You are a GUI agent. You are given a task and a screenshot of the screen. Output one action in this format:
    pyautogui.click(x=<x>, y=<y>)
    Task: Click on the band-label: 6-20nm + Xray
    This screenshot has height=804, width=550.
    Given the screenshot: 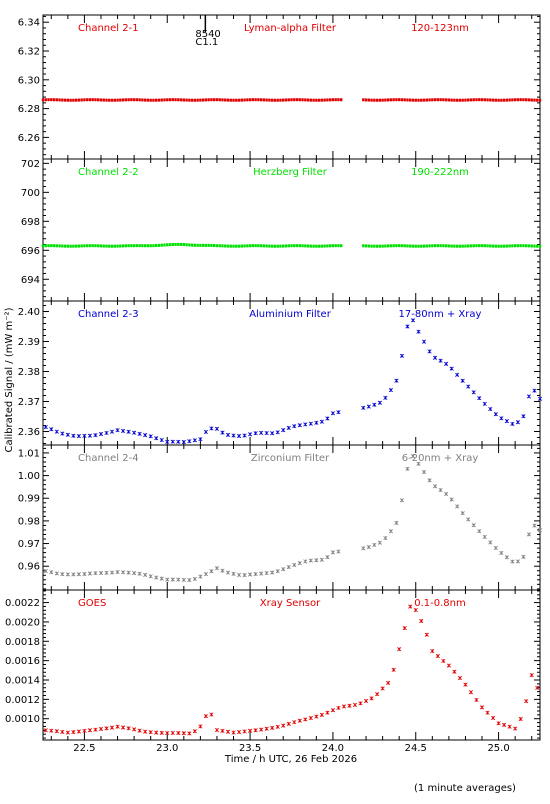 What is the action you would take?
    pyautogui.click(x=440, y=458)
    